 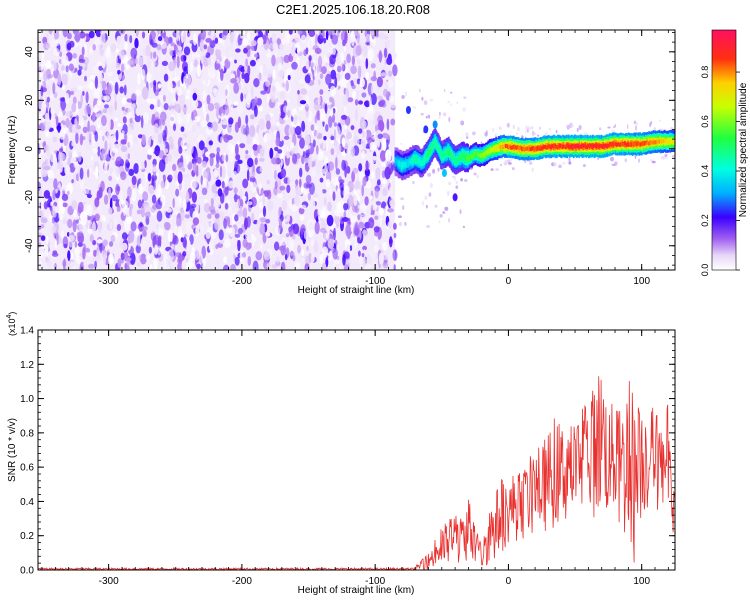 I want to click on y-tick-label: 1.4, so click(x=27, y=331).